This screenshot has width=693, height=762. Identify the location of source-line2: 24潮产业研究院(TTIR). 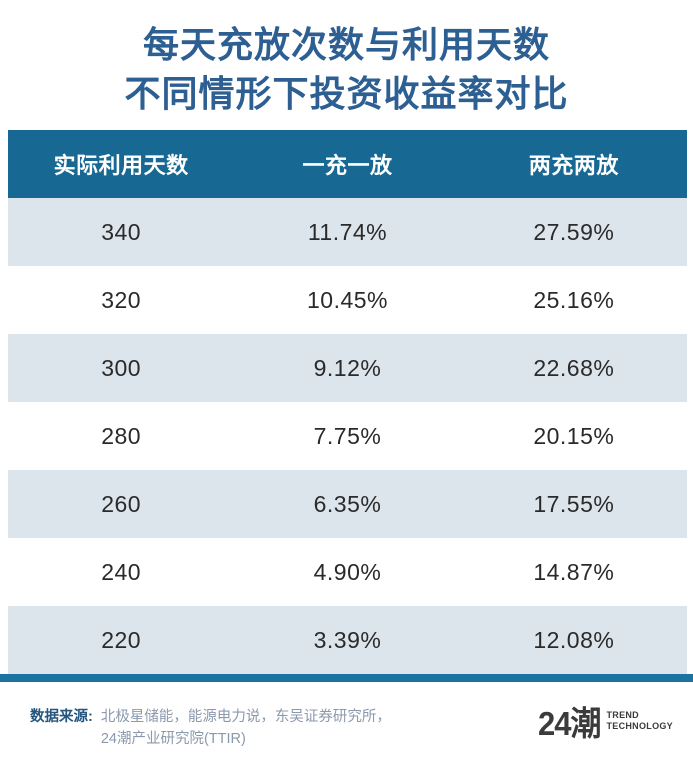
(173, 739).